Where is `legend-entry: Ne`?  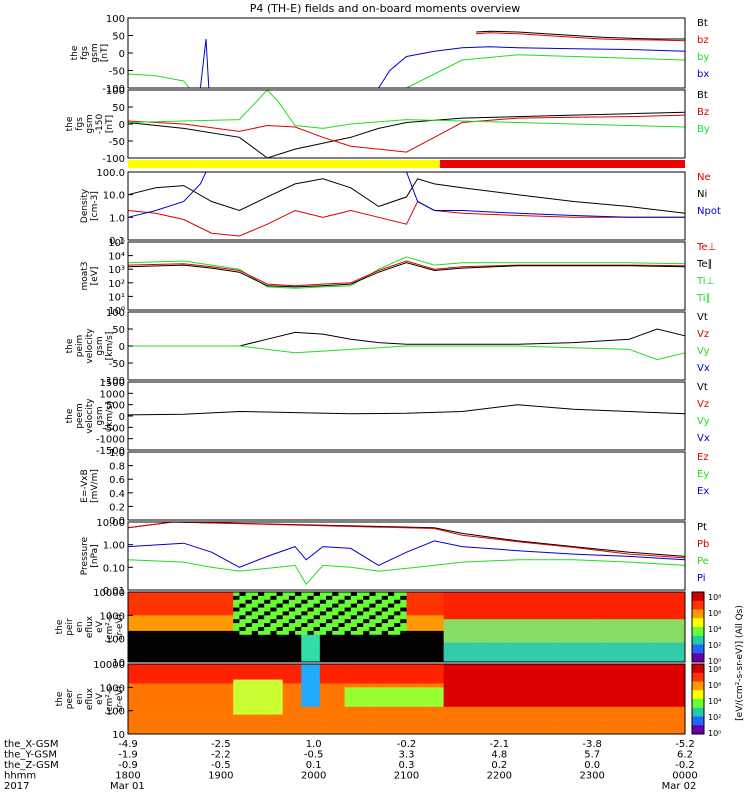 legend-entry: Ne is located at coordinates (704, 177).